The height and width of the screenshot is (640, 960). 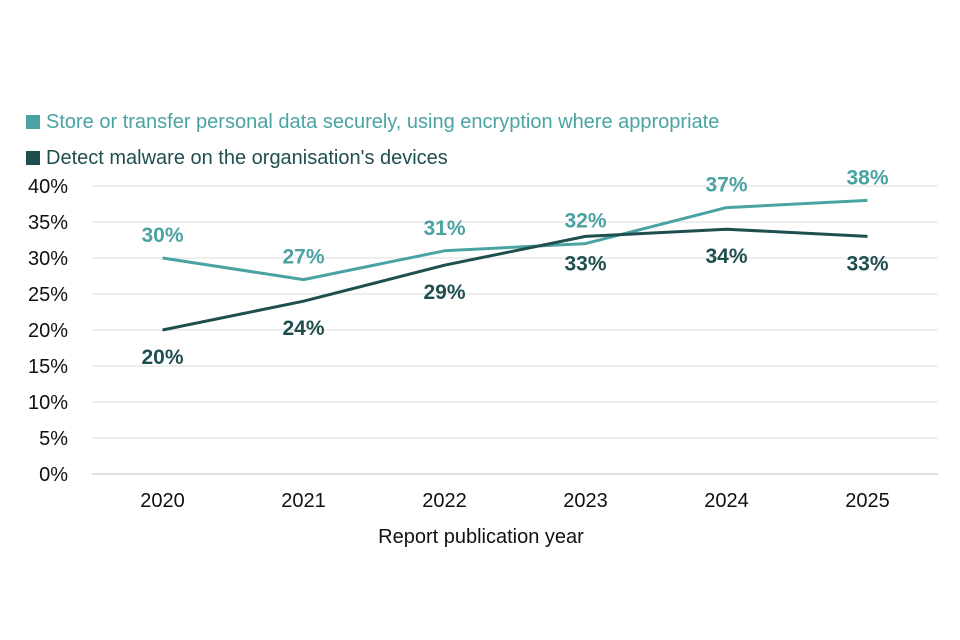 What do you see at coordinates (481, 537) in the screenshot?
I see `x-axis-title: Report publication year` at bounding box center [481, 537].